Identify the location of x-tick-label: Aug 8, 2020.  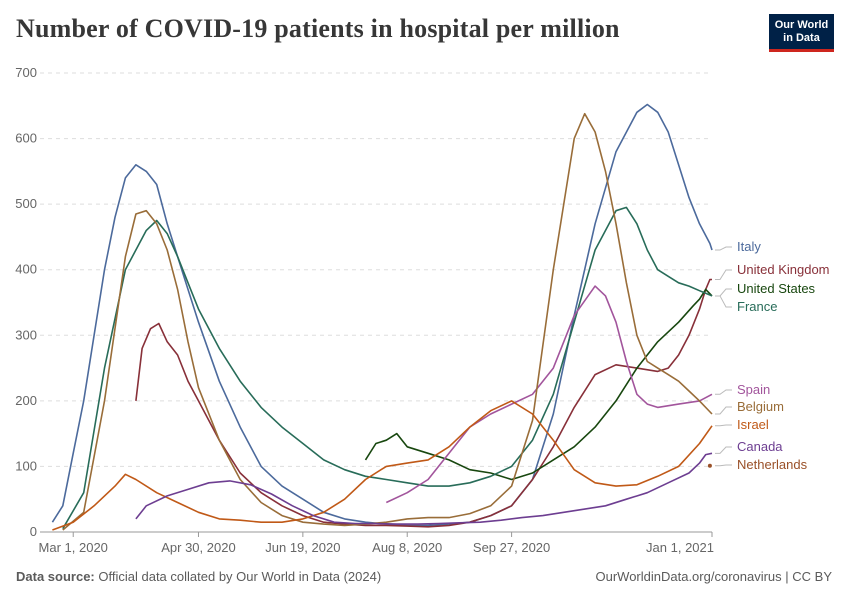
(407, 547).